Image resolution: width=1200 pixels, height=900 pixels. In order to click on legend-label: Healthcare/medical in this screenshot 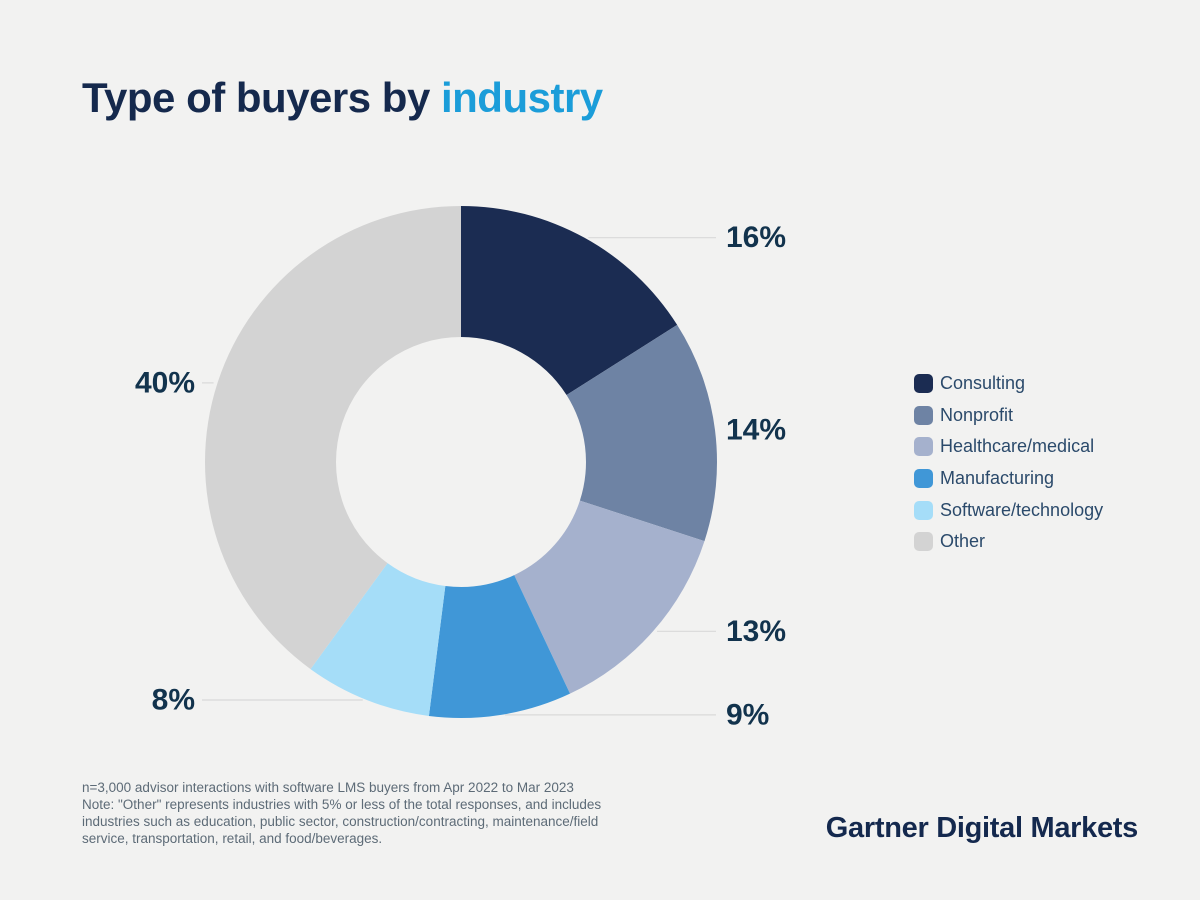, I will do `click(1017, 446)`.